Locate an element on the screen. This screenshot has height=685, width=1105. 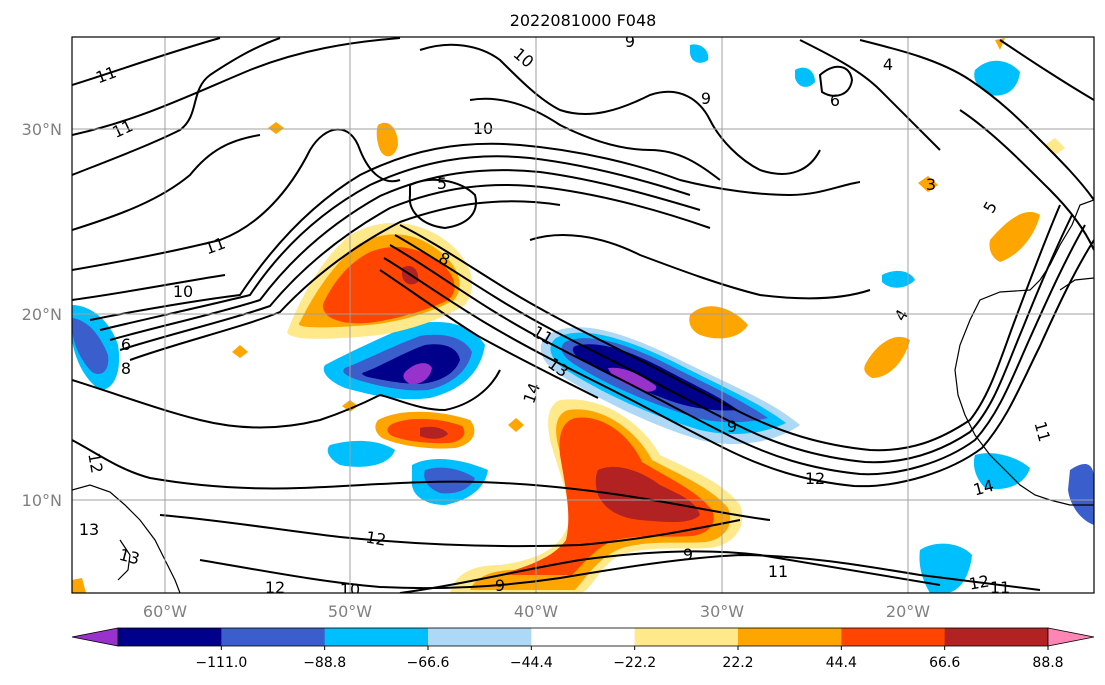
colorbar-segments is located at coordinates (583, 637).